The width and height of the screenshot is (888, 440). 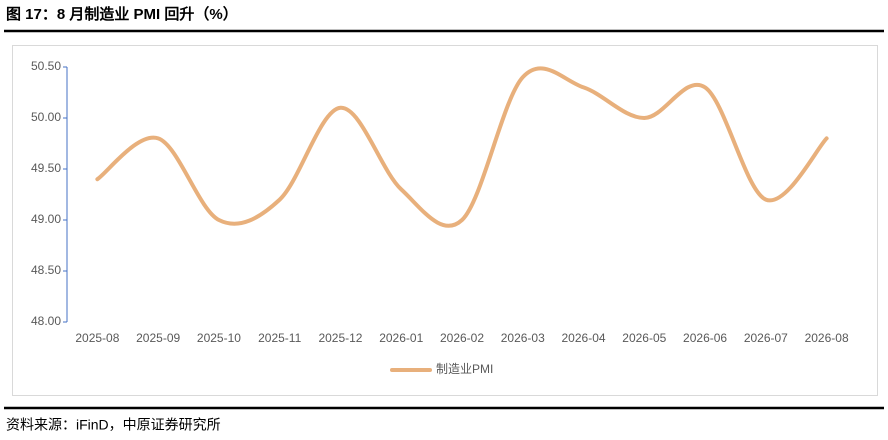 I want to click on chart-title: 图 17：8 月制造业 PMI 回升（%）, so click(x=122, y=14).